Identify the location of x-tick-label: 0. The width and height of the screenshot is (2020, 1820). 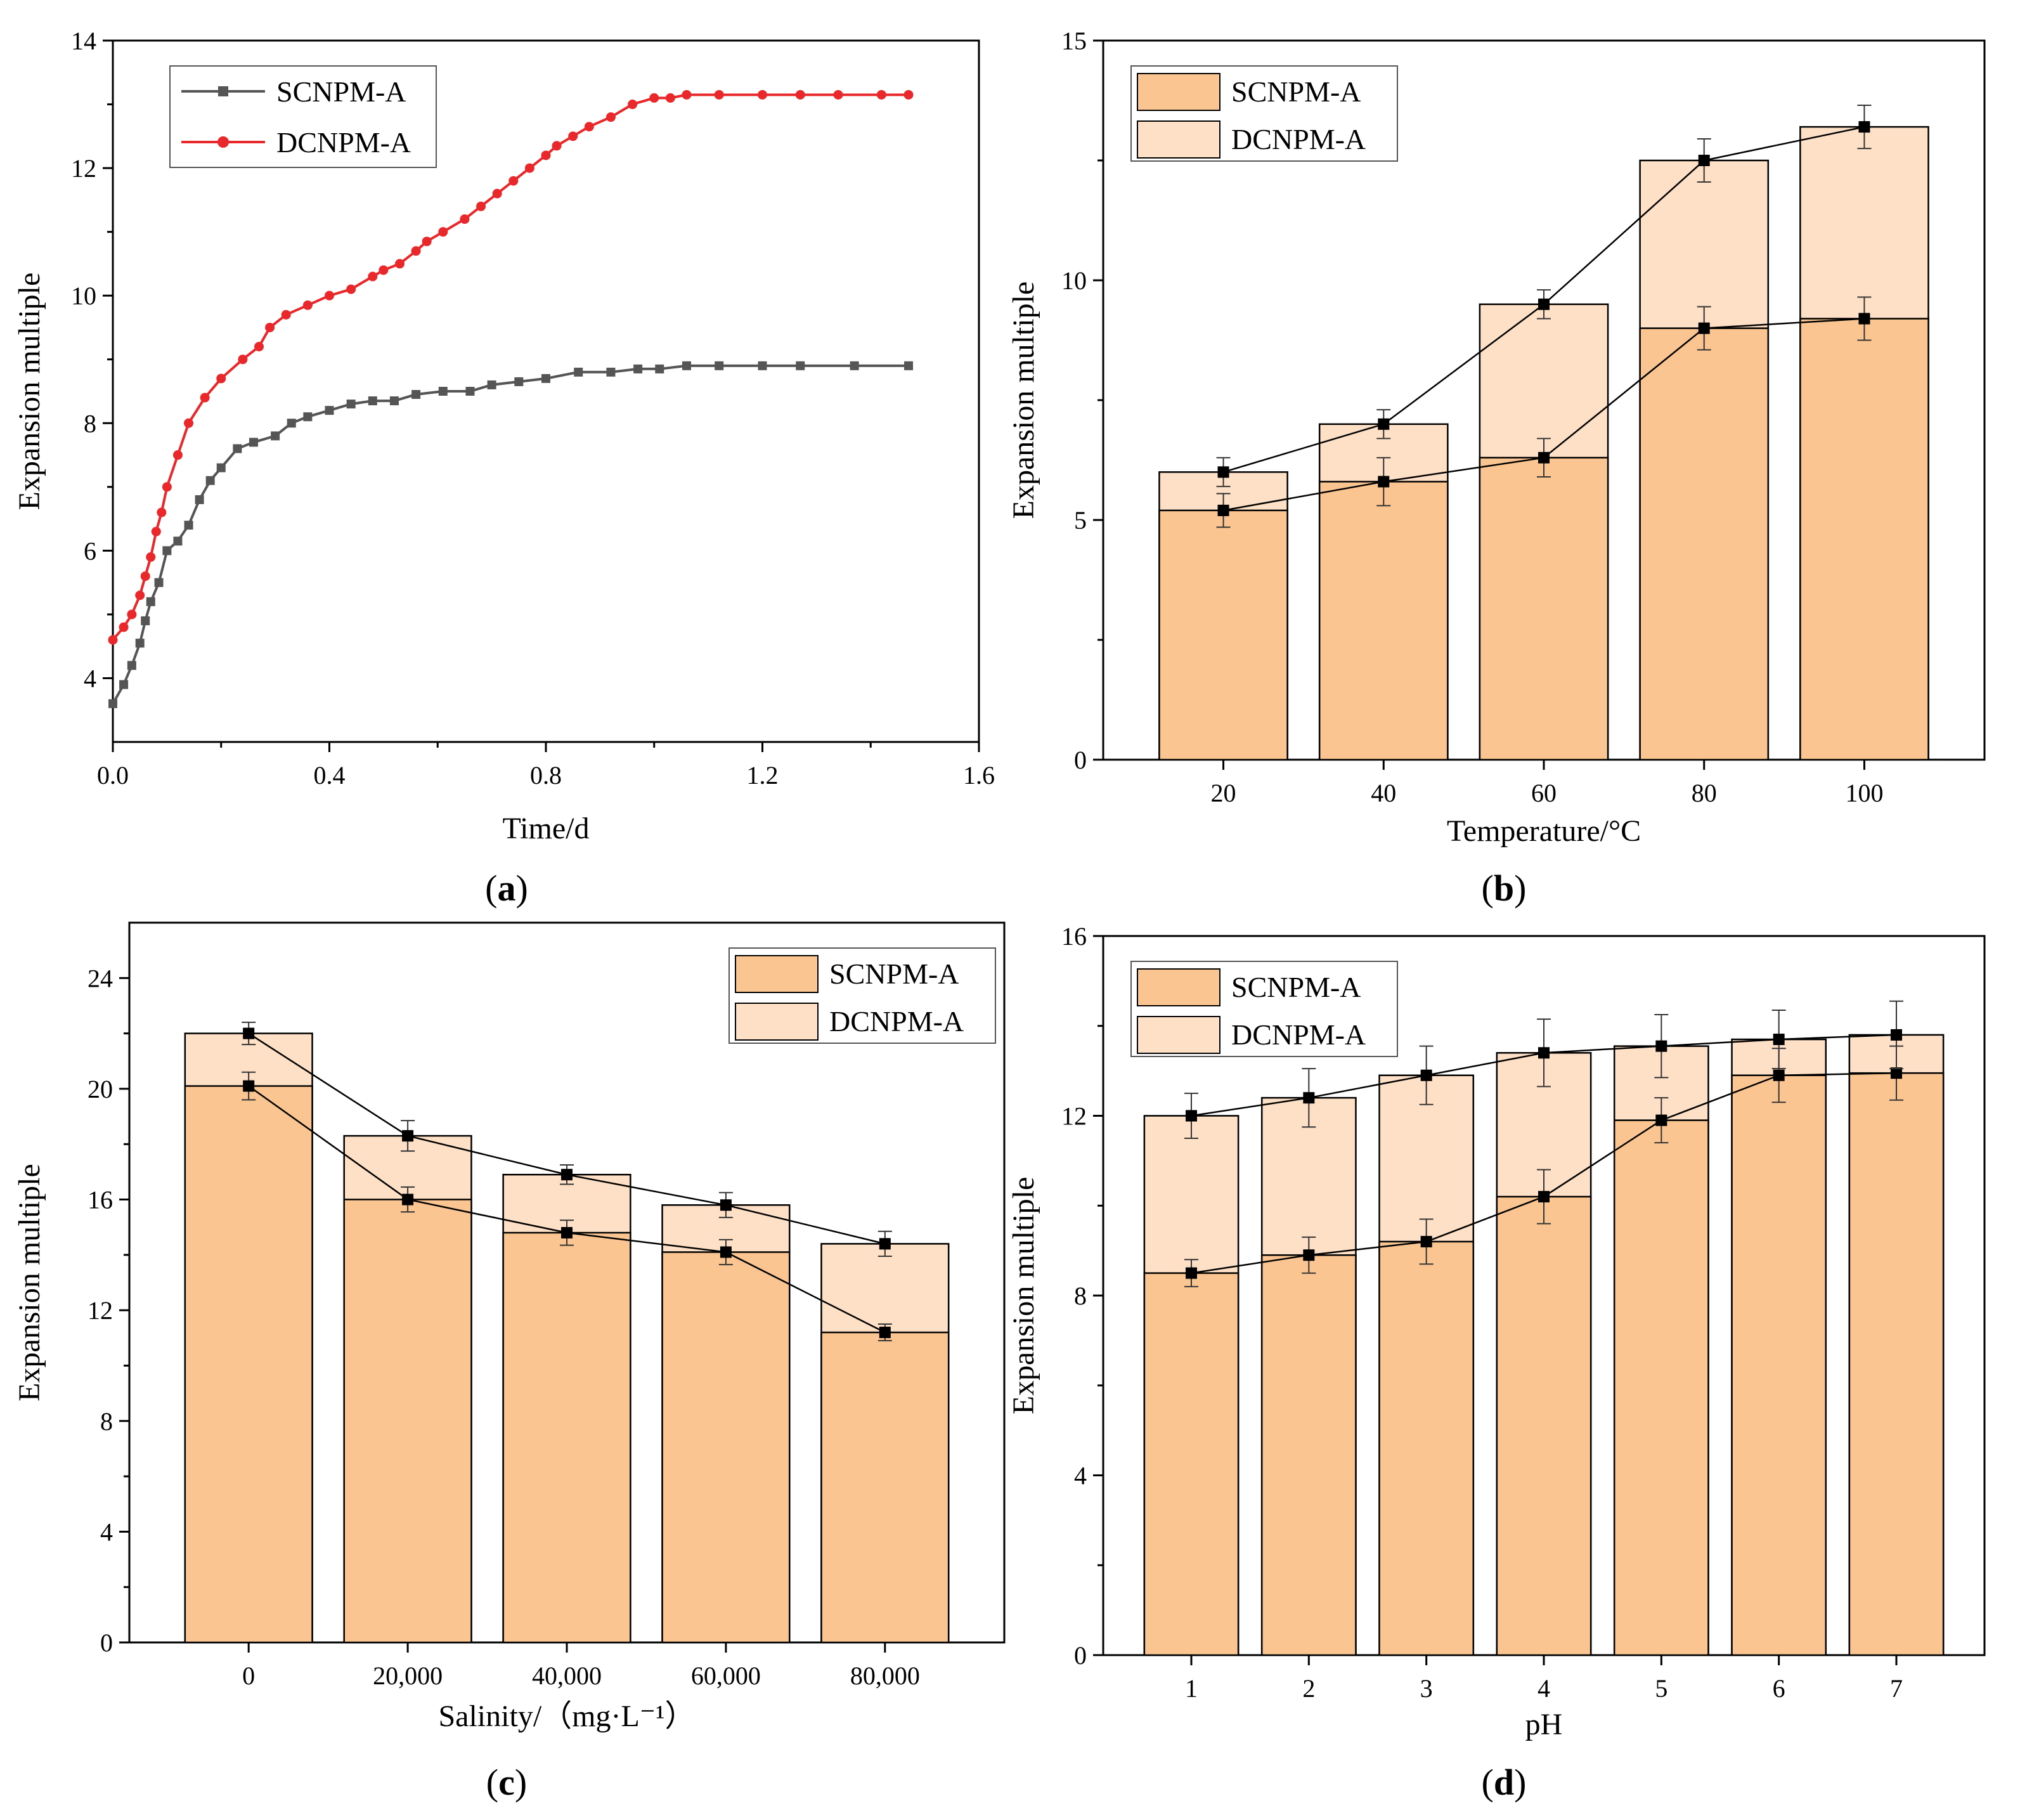
(248, 1675).